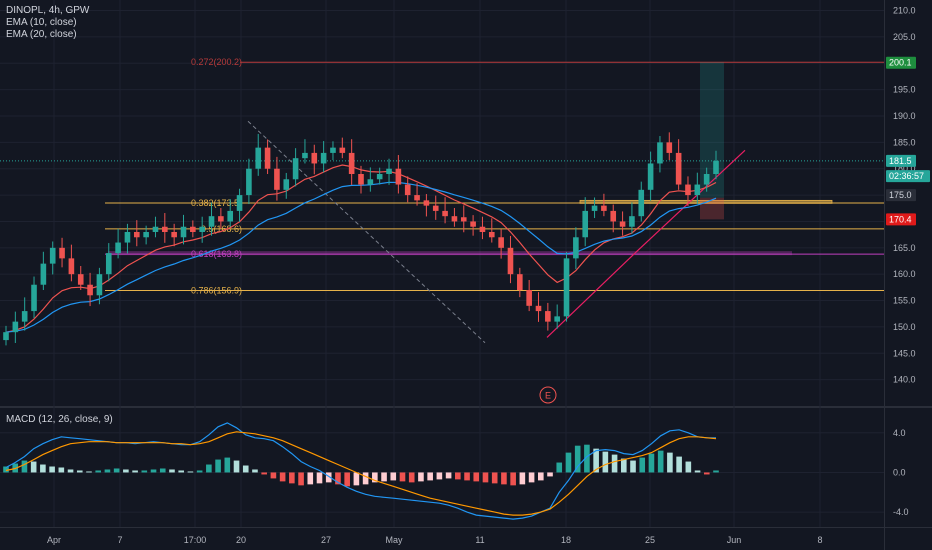 The width and height of the screenshot is (932, 550). What do you see at coordinates (904, 248) in the screenshot?
I see `price-tick-label: 165.0` at bounding box center [904, 248].